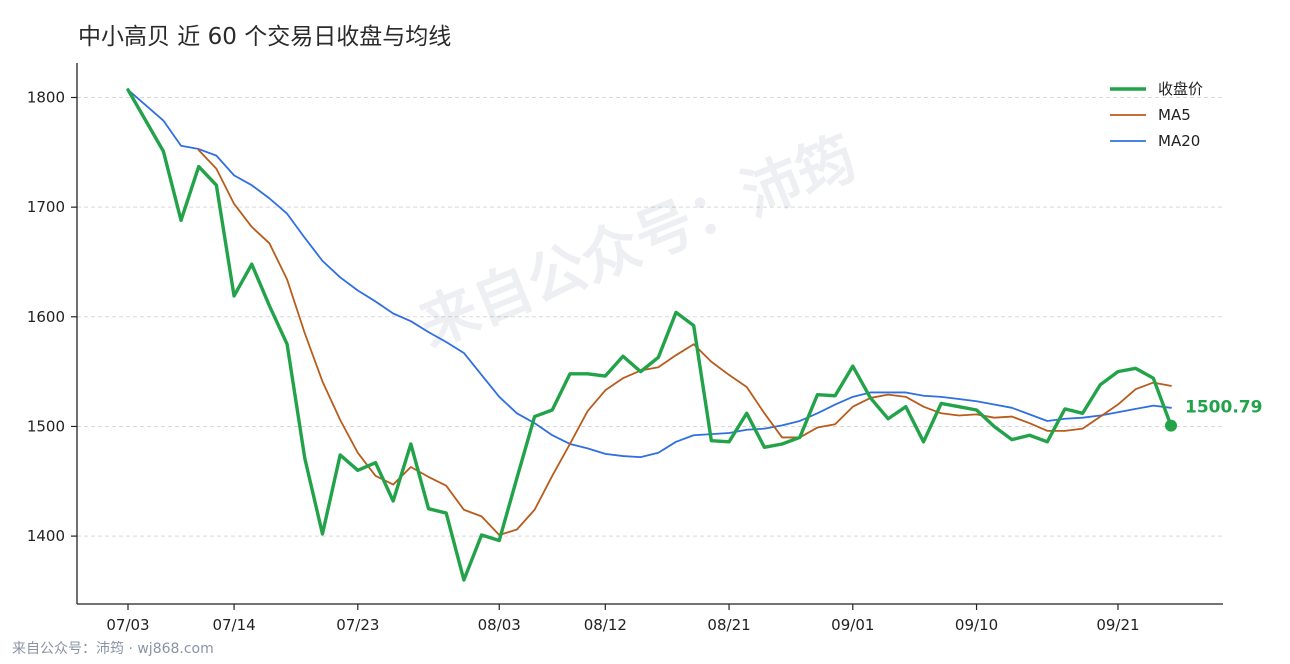 The image size is (1290, 664). Describe the element at coordinates (499, 625) in the screenshot. I see `x-tick-label-08/03: 08/03` at that location.